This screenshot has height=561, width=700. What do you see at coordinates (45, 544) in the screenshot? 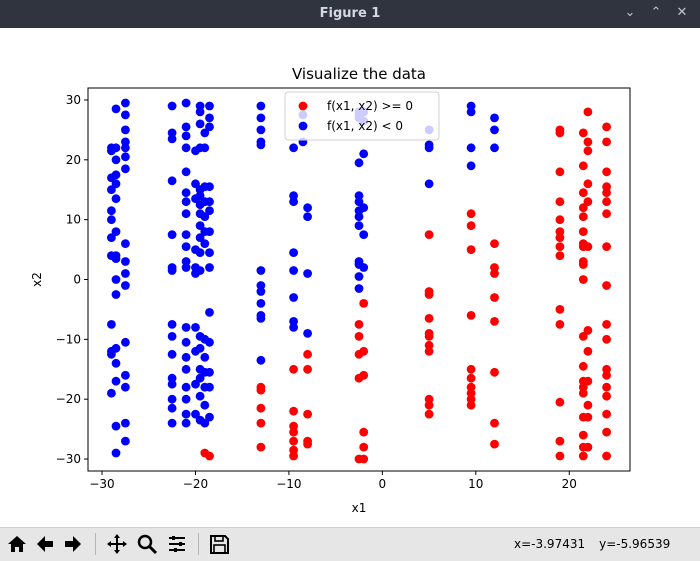
I see `back-arrow-icon` at bounding box center [45, 544].